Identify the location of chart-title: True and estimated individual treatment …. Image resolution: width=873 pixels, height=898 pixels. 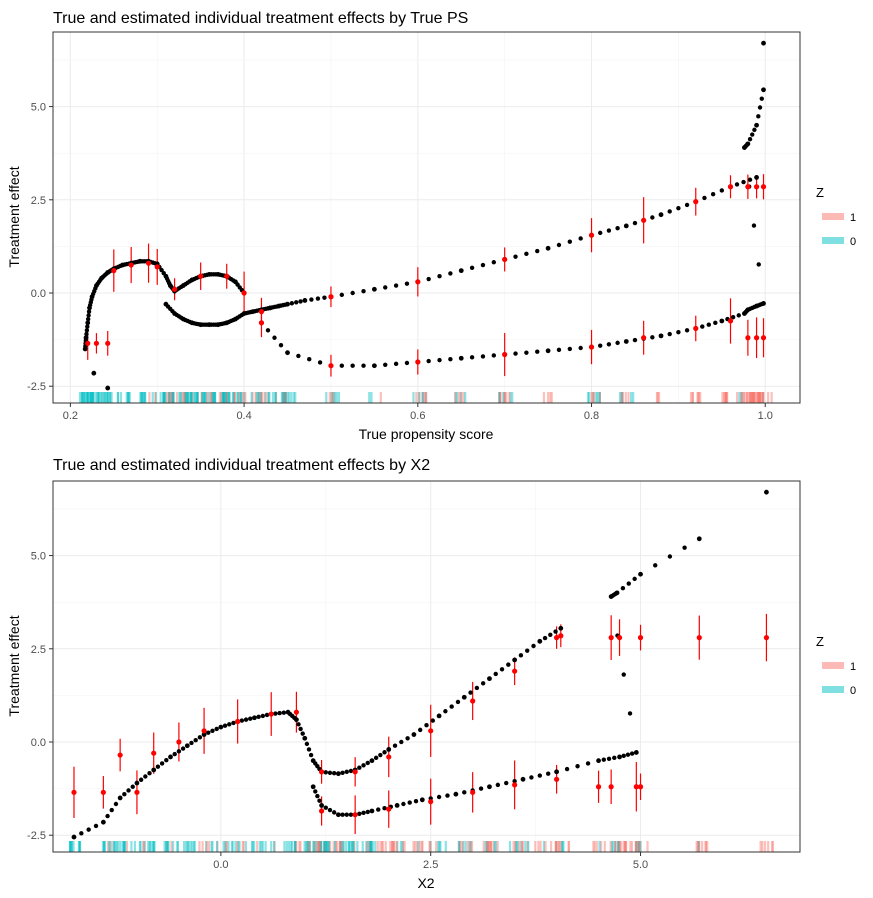
(260, 18).